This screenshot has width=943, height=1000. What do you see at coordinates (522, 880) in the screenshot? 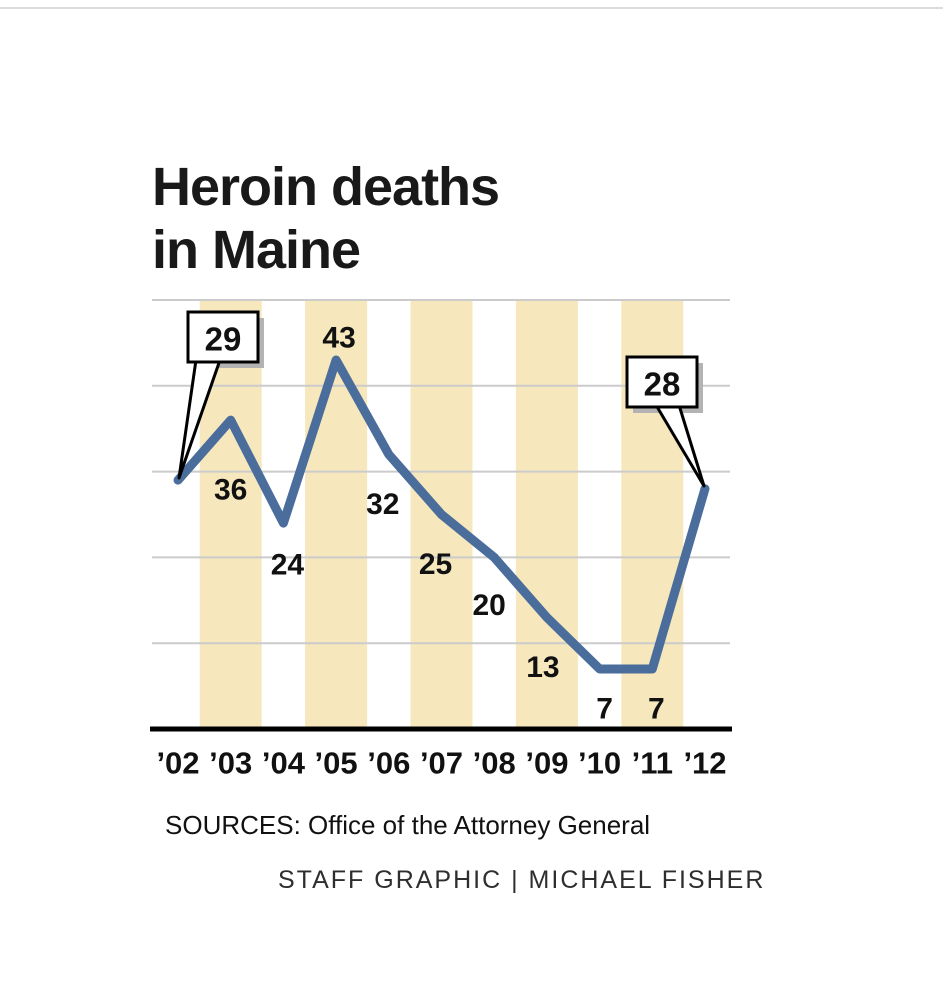
I see `credit-text: STAFF GRAPHIC | MICHAEL FISHER` at bounding box center [522, 880].